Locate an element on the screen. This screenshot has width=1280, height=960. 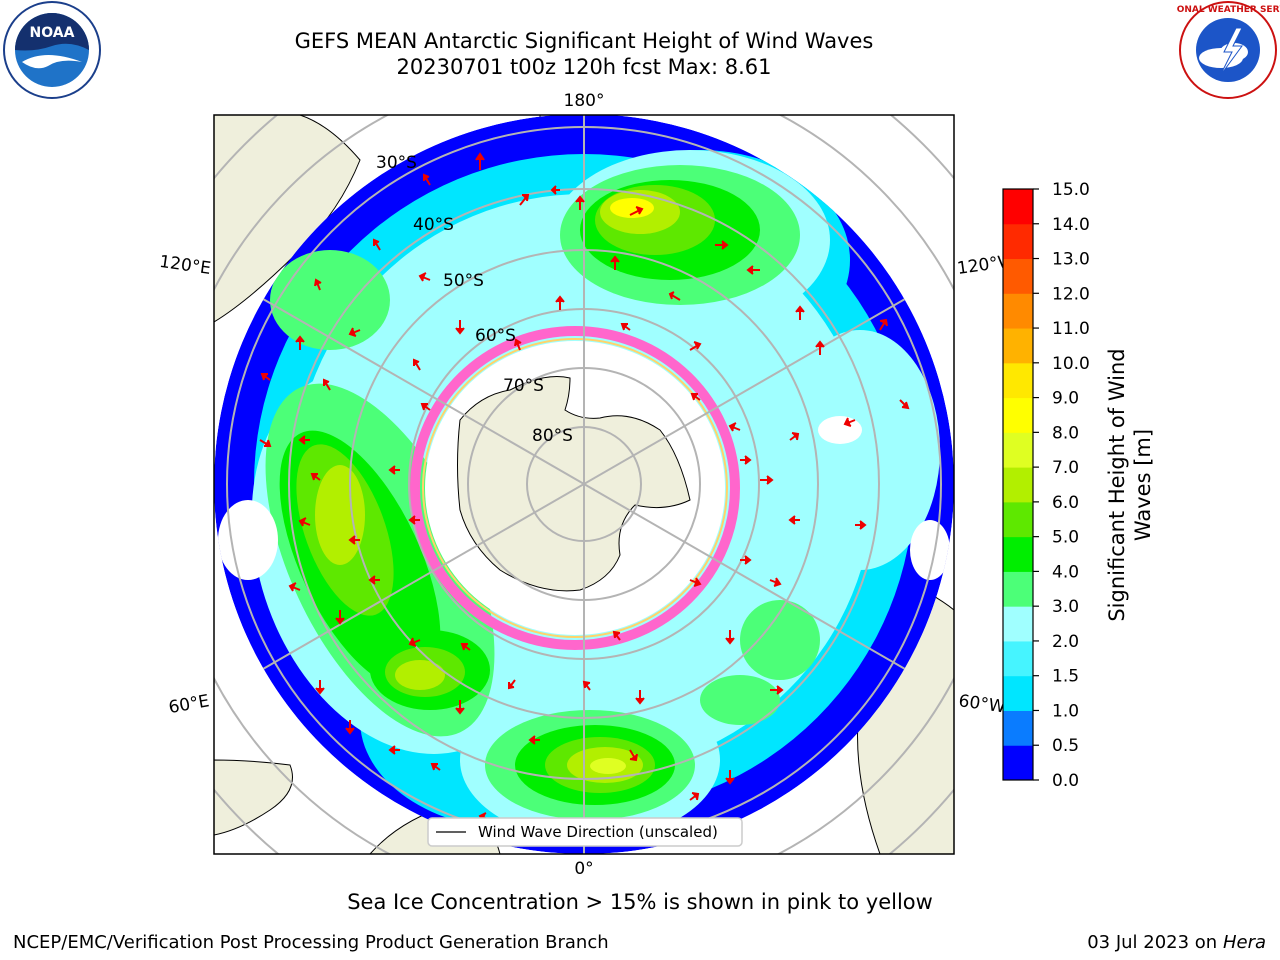
lat-label-70s: 70°S is located at coordinates (523, 386).